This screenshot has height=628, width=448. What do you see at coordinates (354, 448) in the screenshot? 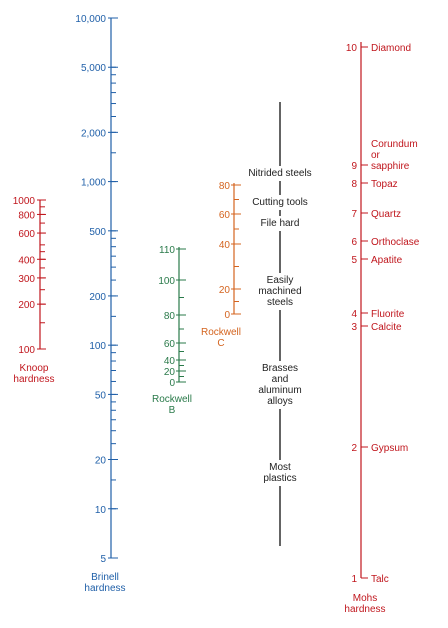
I see `mohs-value-label: 2` at bounding box center [354, 448].